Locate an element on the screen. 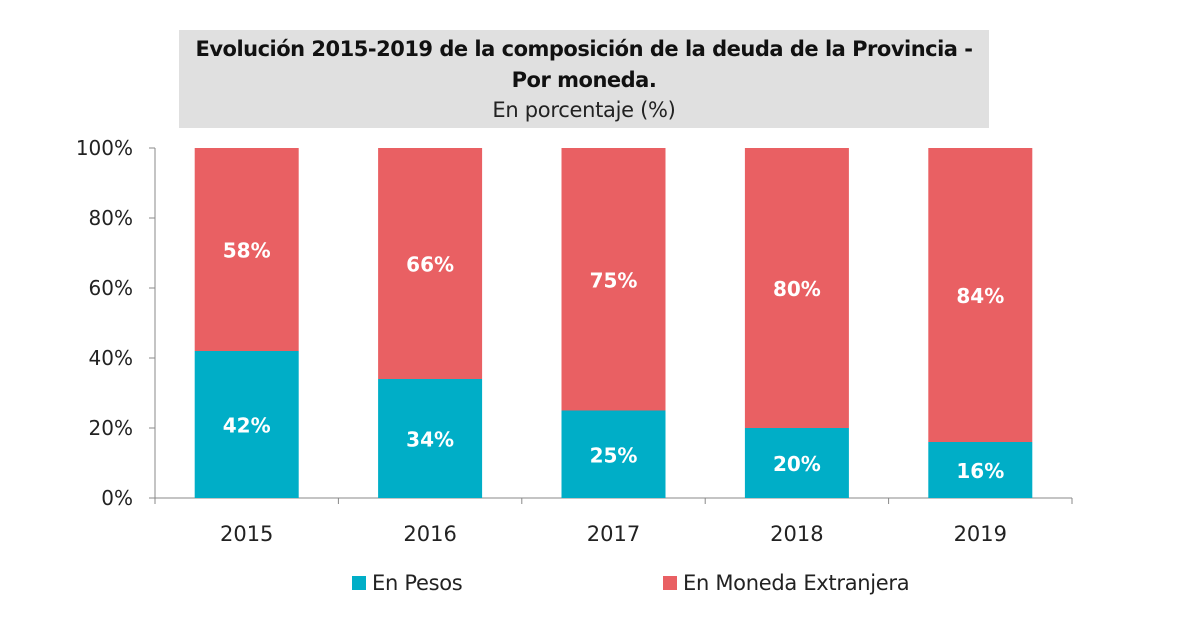  x-tick-label: 2017 is located at coordinates (613, 534).